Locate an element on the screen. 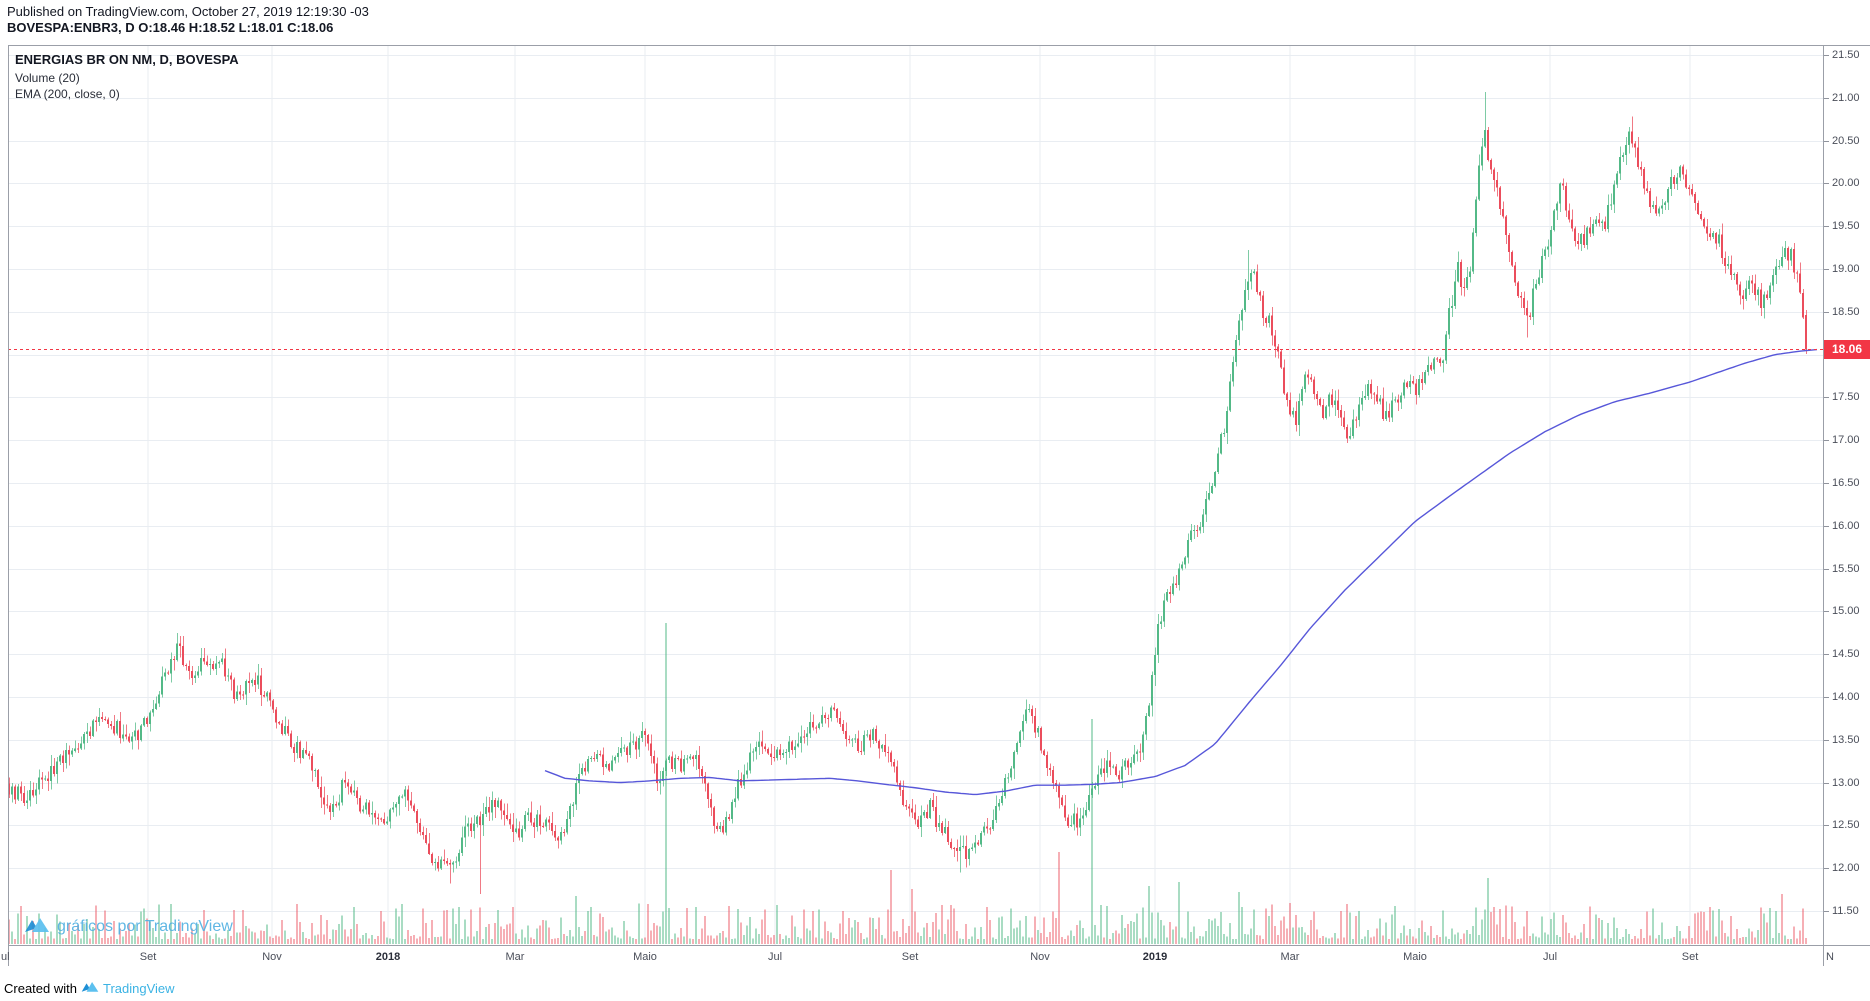 Image resolution: width=1870 pixels, height=1001 pixels. price-axis-label: 13.00 is located at coordinates (1846, 782).